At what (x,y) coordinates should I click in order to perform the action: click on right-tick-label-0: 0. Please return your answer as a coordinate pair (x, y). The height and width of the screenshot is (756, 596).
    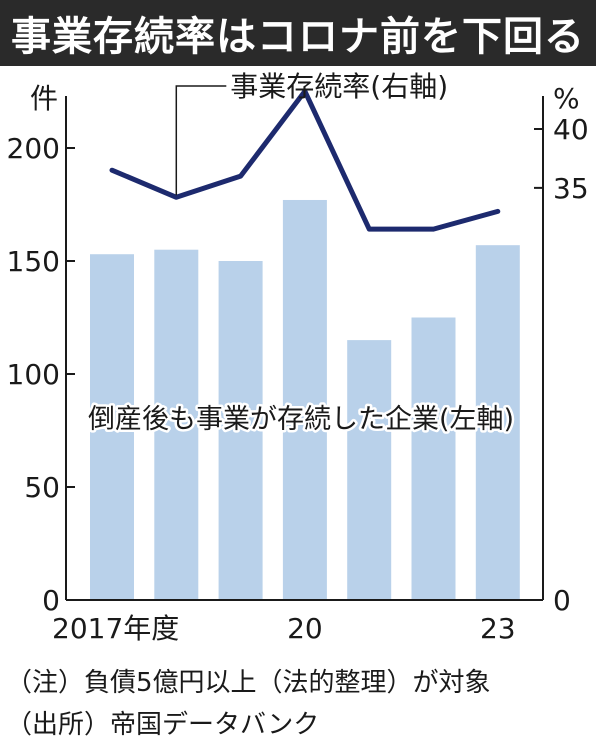
    Looking at the image, I should click on (562, 600).